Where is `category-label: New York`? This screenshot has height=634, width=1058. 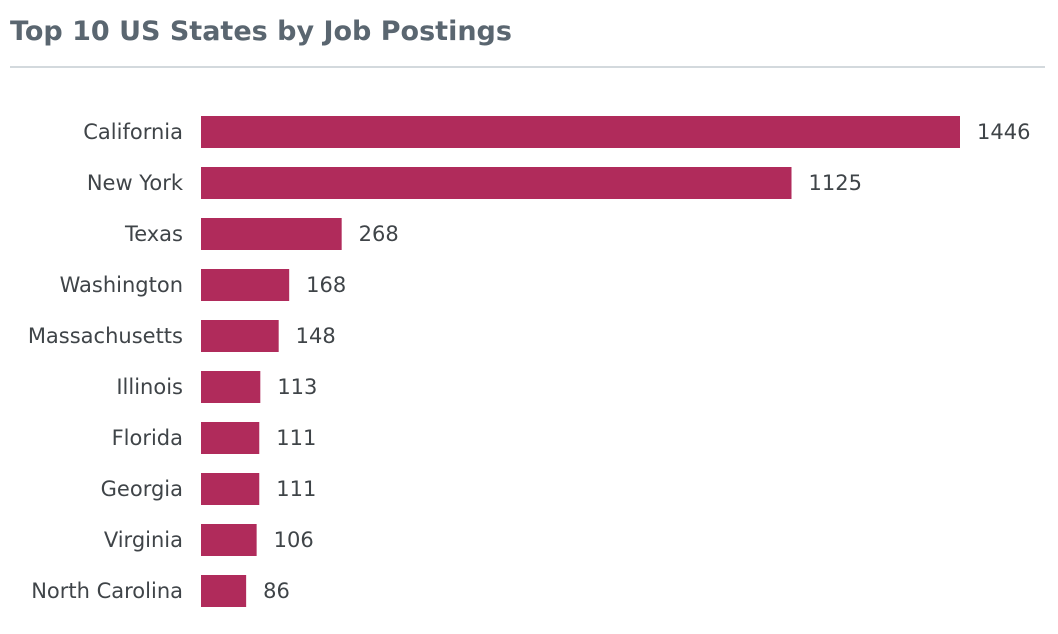 category-label: New York is located at coordinates (135, 183).